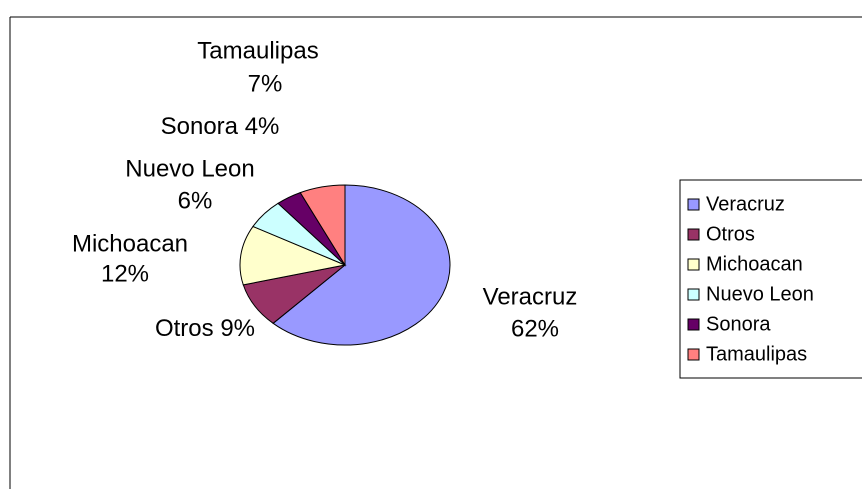 The width and height of the screenshot is (862, 489). What do you see at coordinates (760, 294) in the screenshot?
I see `legend-label: Nuevo Leon` at bounding box center [760, 294].